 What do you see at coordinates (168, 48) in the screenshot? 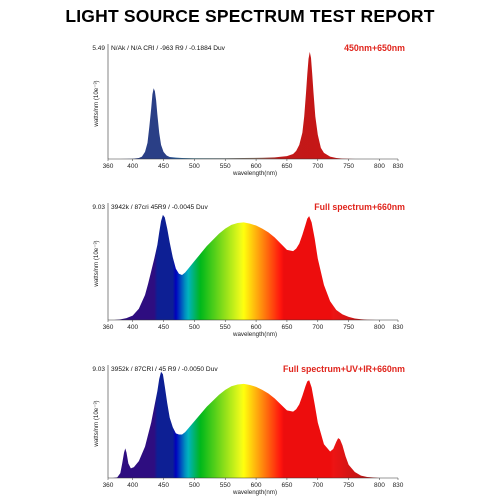
I see `measurement-text: N/Ak / N/A CRI / -963 R9 / -0.1884 Duv` at bounding box center [168, 48].